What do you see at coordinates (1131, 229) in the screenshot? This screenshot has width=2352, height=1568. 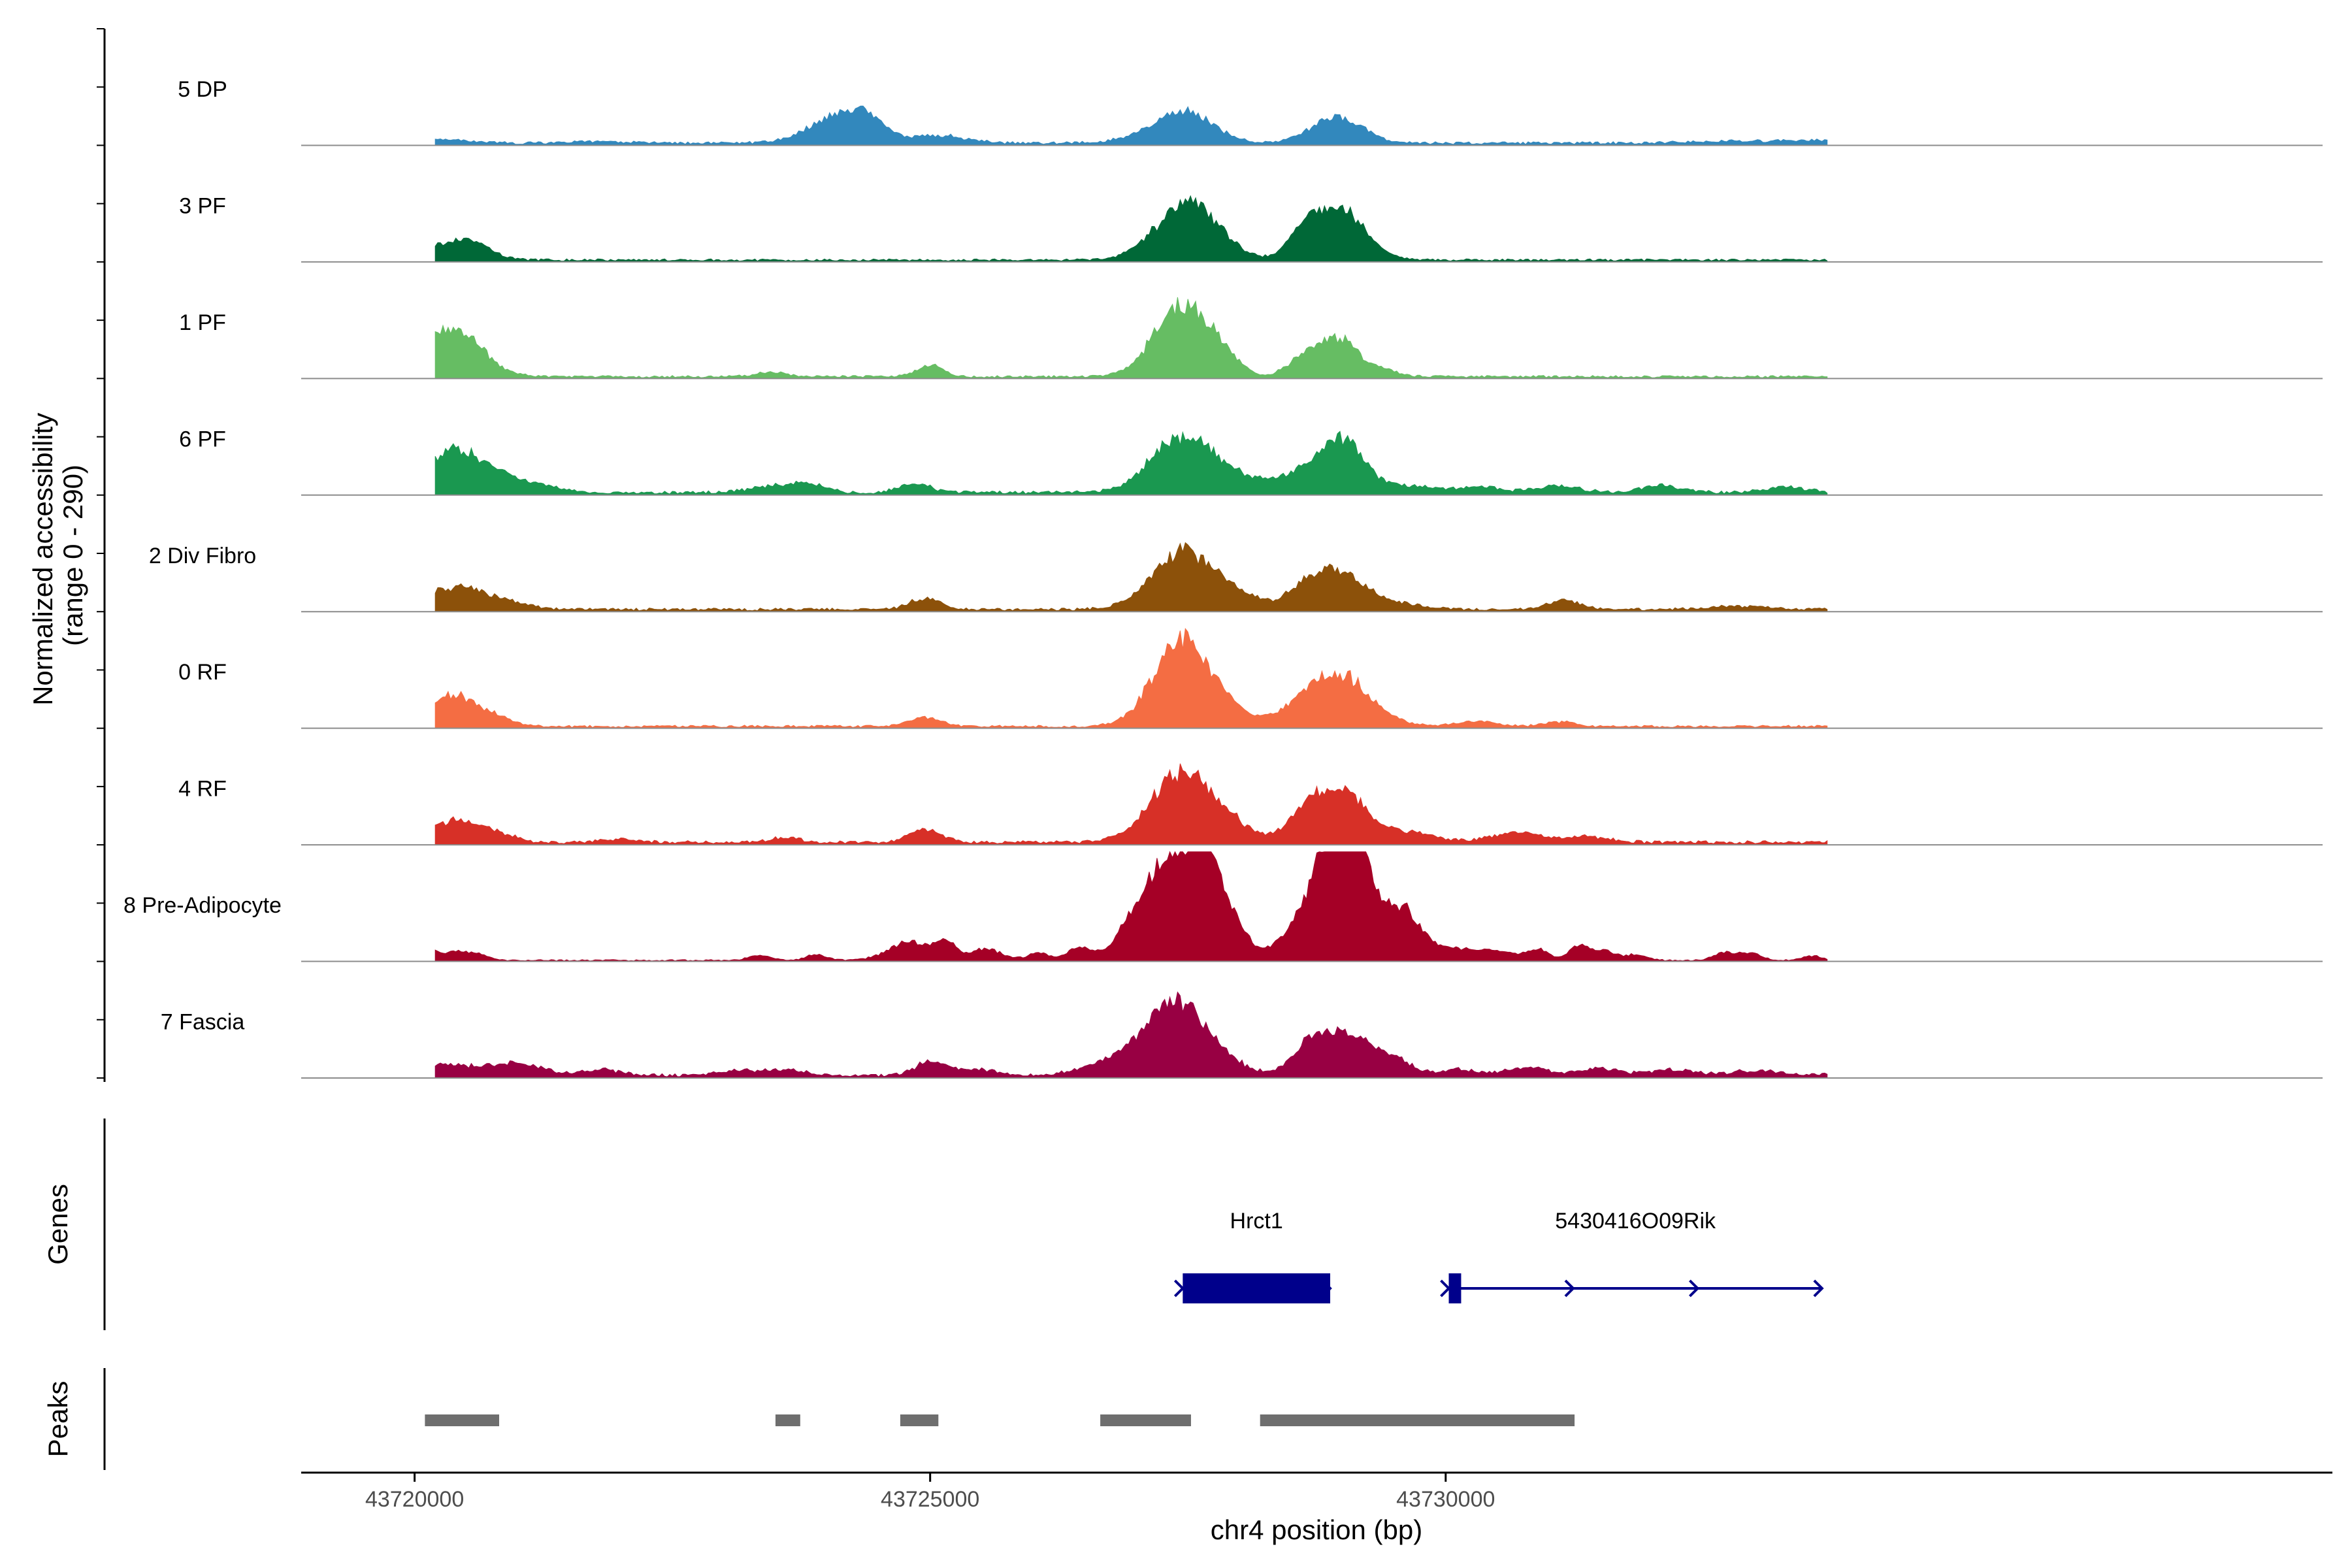 I see `coverage-area-3-pf` at bounding box center [1131, 229].